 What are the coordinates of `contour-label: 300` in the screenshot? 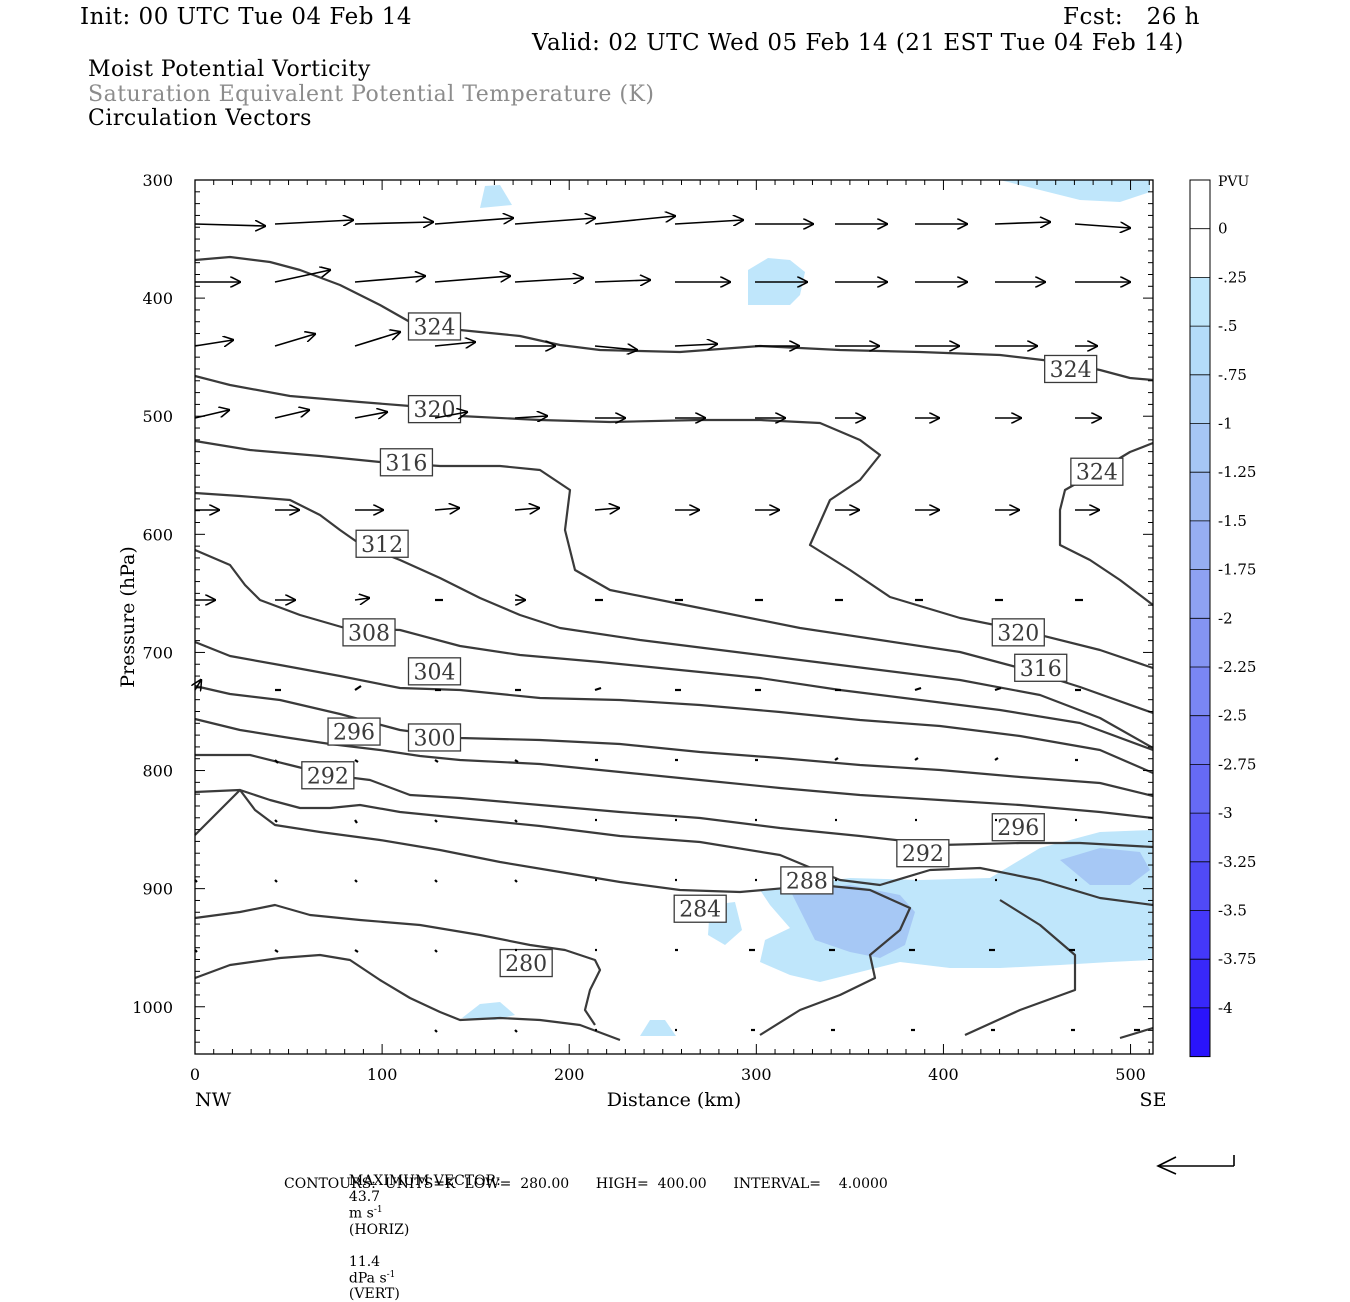 It's located at (435, 738).